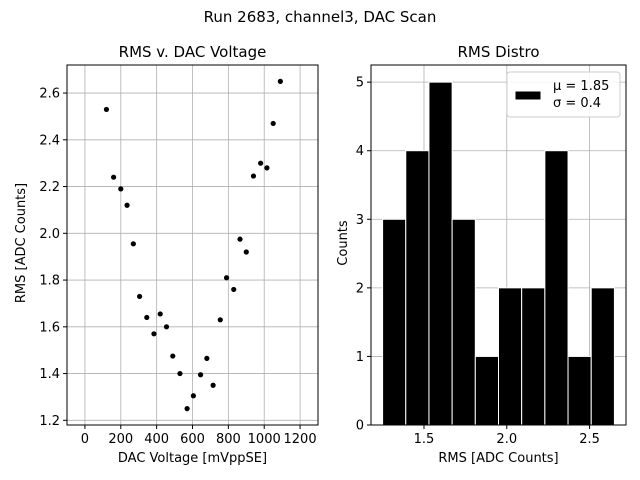  What do you see at coordinates (49, 187) in the screenshot?
I see `scatter-y-tick-label: 2.2` at bounding box center [49, 187].